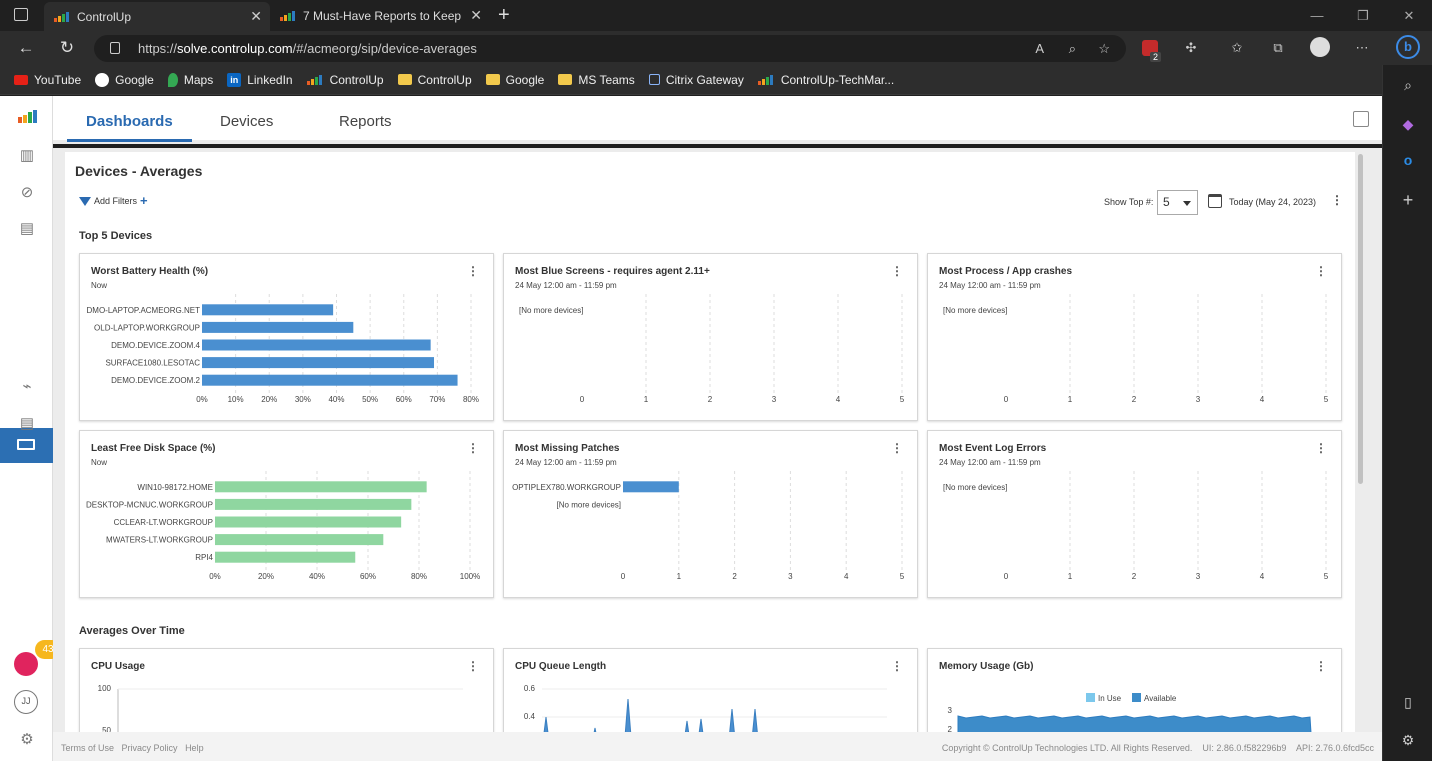 The image size is (1432, 761). What do you see at coordinates (27, 119) in the screenshot?
I see `controlup-logo` at bounding box center [27, 119].